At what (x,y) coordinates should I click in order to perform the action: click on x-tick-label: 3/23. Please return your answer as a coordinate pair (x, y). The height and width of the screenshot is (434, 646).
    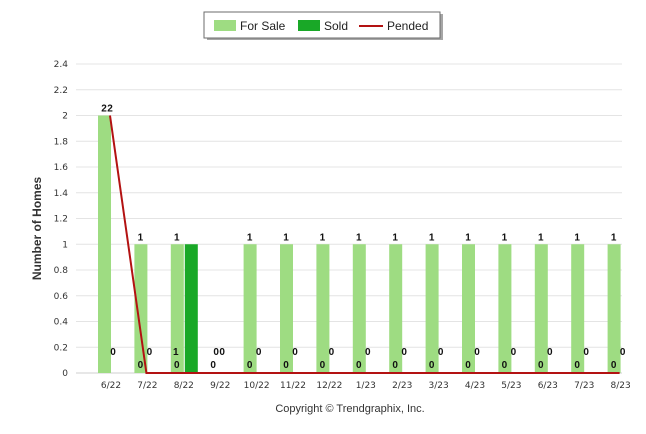
    Looking at the image, I should click on (438, 386).